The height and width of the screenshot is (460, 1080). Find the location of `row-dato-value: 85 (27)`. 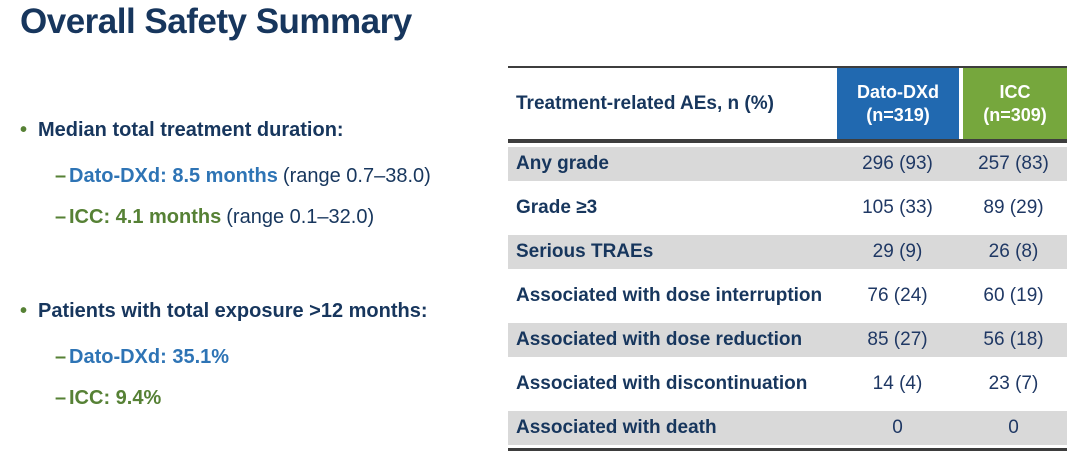

row-dato-value: 85 (27) is located at coordinates (897, 339).